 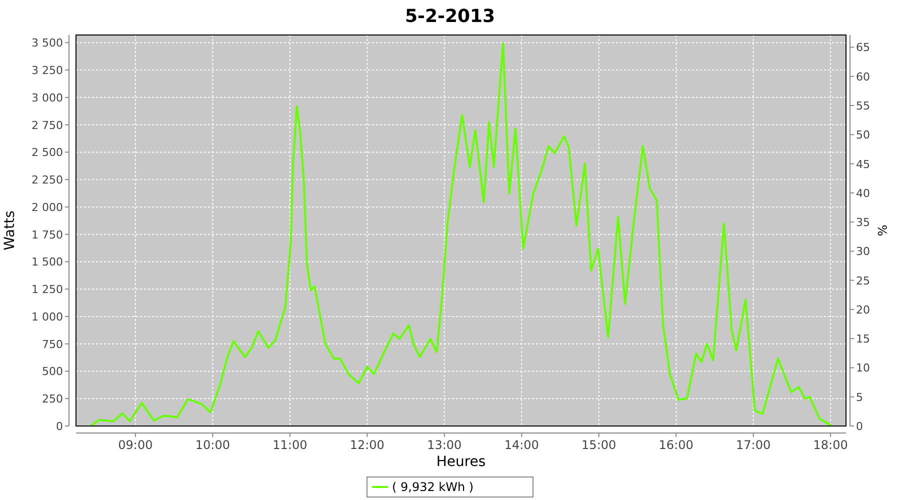 What do you see at coordinates (450, 16) in the screenshot?
I see `chart-title: 5-2-2013` at bounding box center [450, 16].